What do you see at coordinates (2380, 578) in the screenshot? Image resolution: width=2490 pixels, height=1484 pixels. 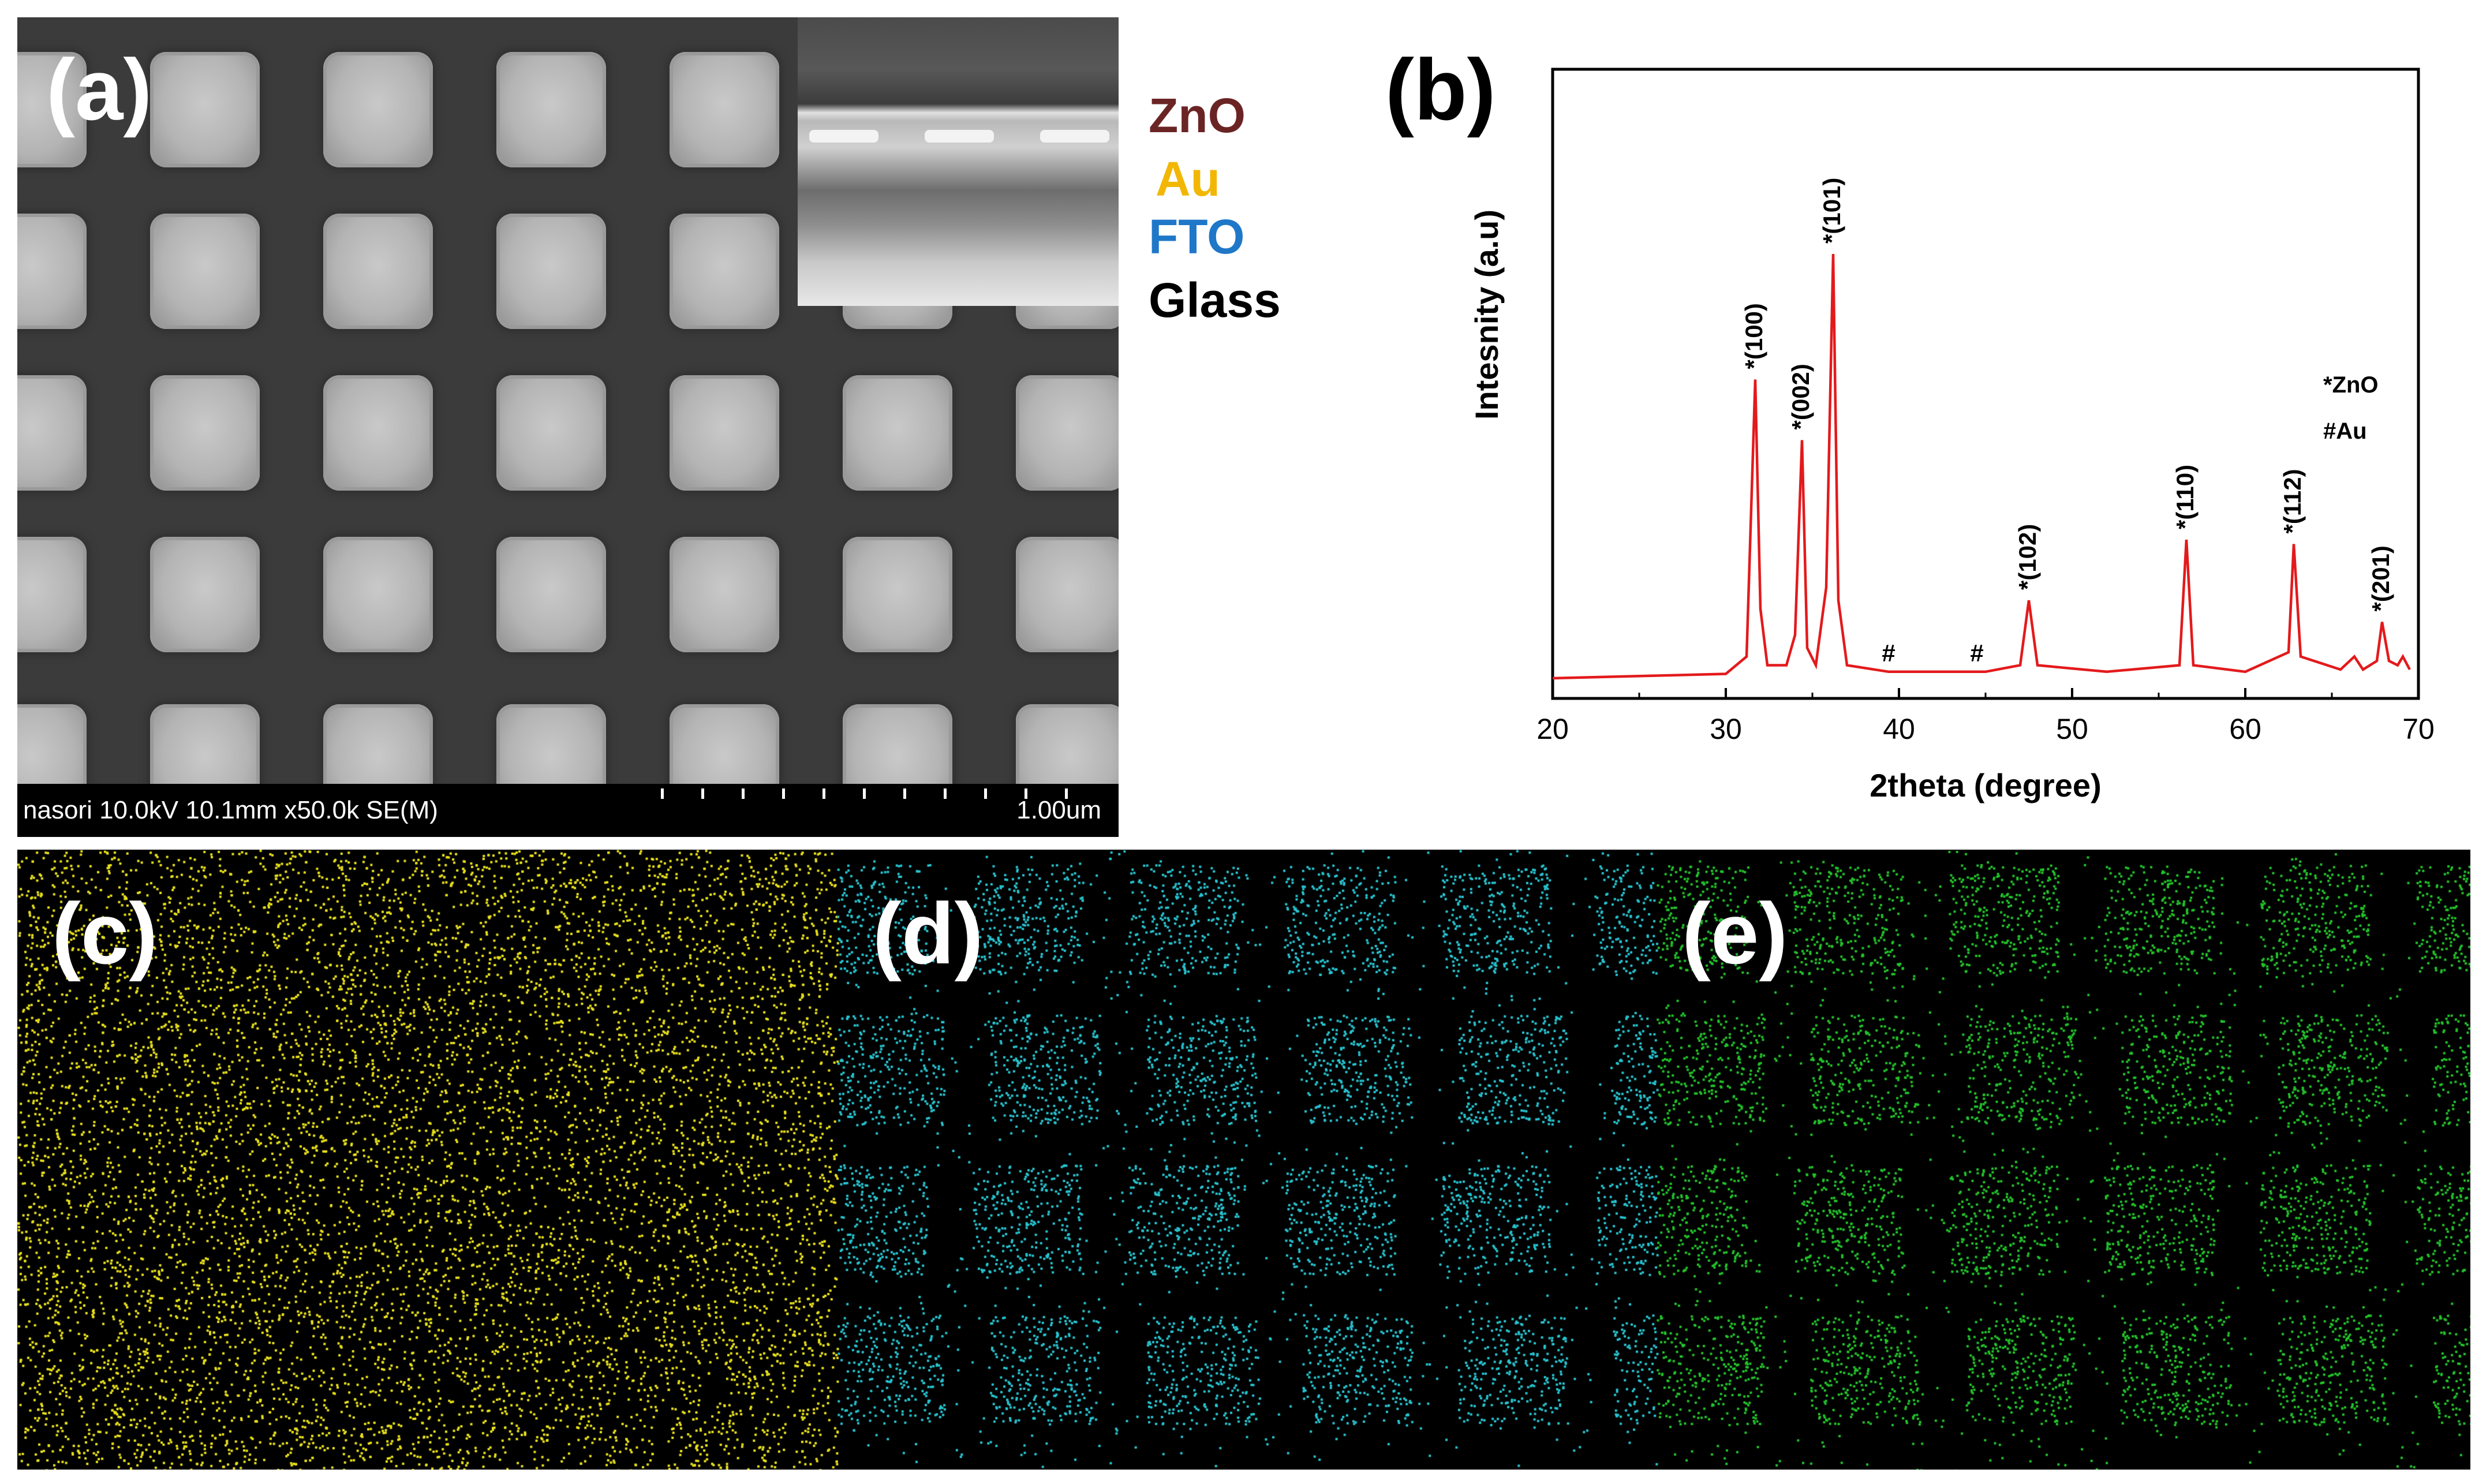 I see `peak-label: *(201)` at bounding box center [2380, 578].